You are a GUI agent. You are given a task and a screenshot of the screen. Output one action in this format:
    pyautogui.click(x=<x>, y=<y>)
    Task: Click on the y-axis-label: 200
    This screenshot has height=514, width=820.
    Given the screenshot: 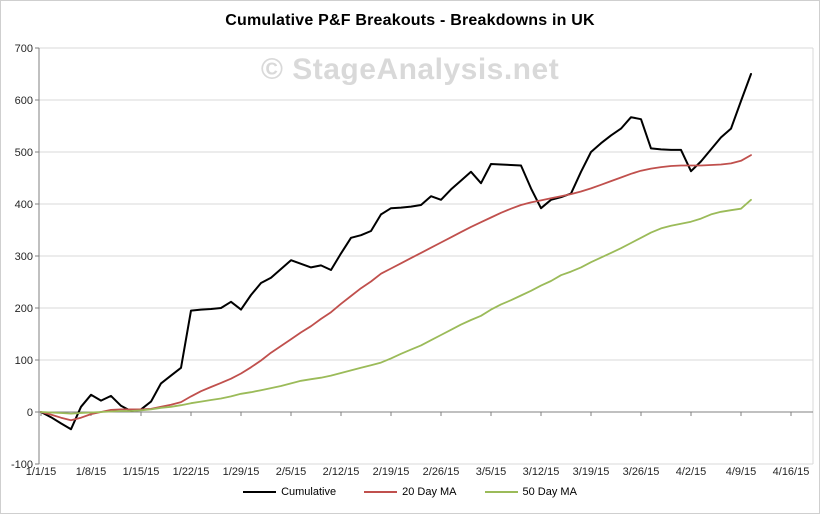 What is the action you would take?
    pyautogui.click(x=24, y=309)
    